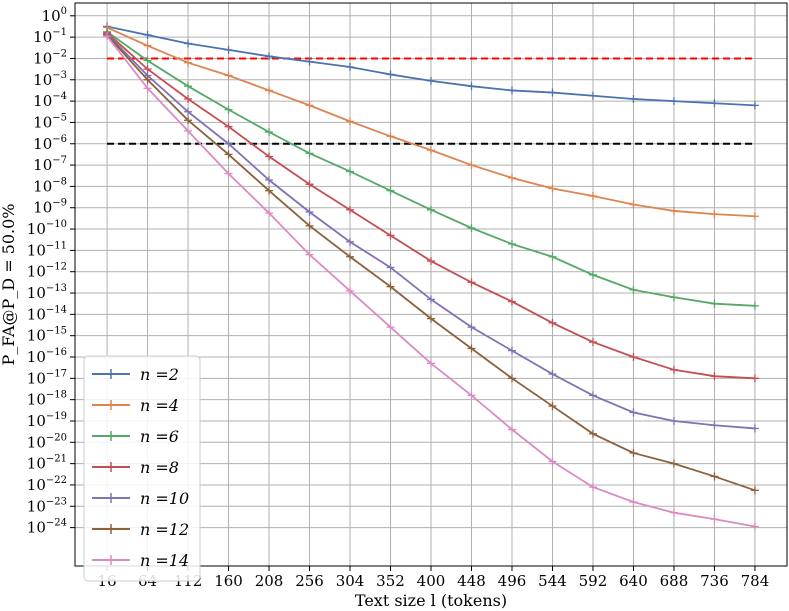 This screenshot has width=789, height=611. Describe the element at coordinates (50, 164) in the screenshot. I see `y-tick-label: 10⁻⁷` at that location.